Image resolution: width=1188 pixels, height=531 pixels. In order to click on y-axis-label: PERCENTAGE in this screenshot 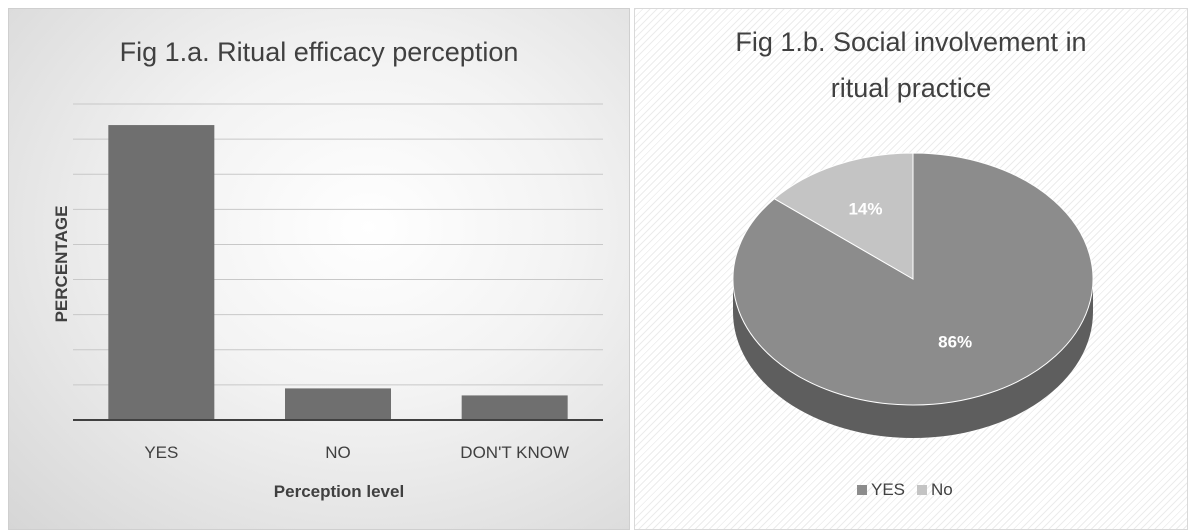, I will do `click(61, 264)`.